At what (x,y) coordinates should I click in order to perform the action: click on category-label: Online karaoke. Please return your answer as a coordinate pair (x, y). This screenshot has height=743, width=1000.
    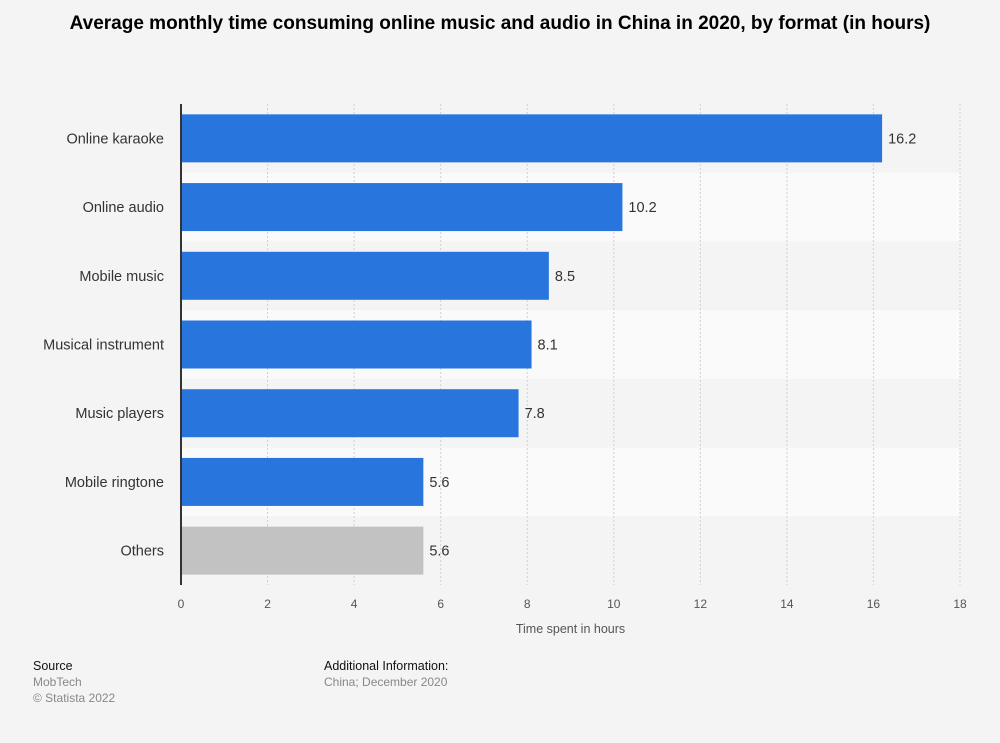
    Looking at the image, I should click on (115, 139).